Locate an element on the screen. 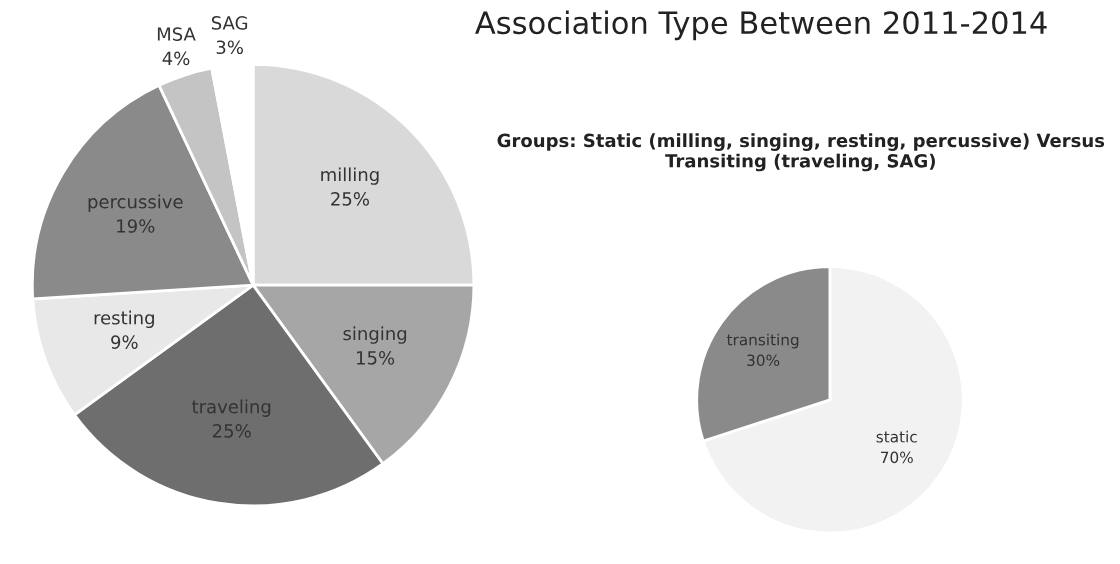 This screenshot has height=564, width=1120. data-label: 3% is located at coordinates (229, 47).